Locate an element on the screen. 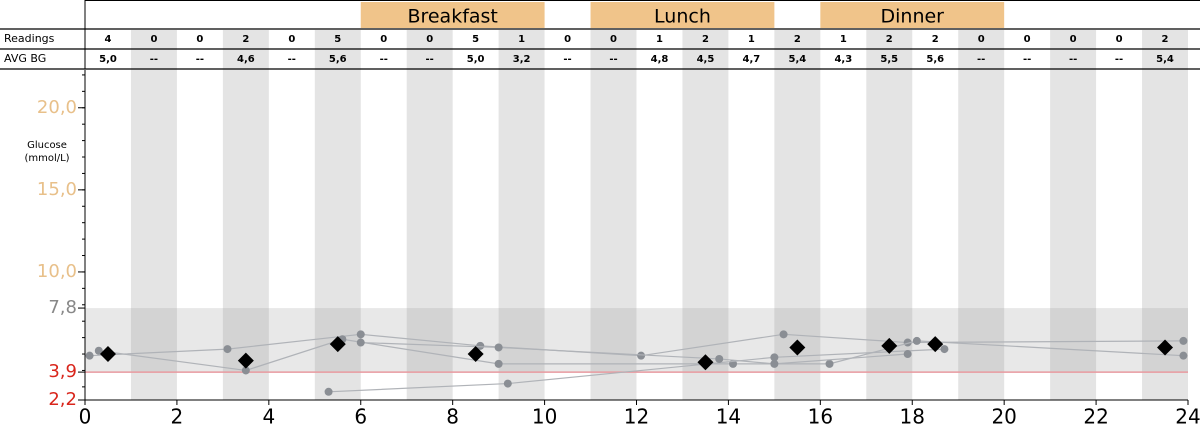 The image size is (1200, 432). table-cell: 5,4 is located at coordinates (1165, 59).